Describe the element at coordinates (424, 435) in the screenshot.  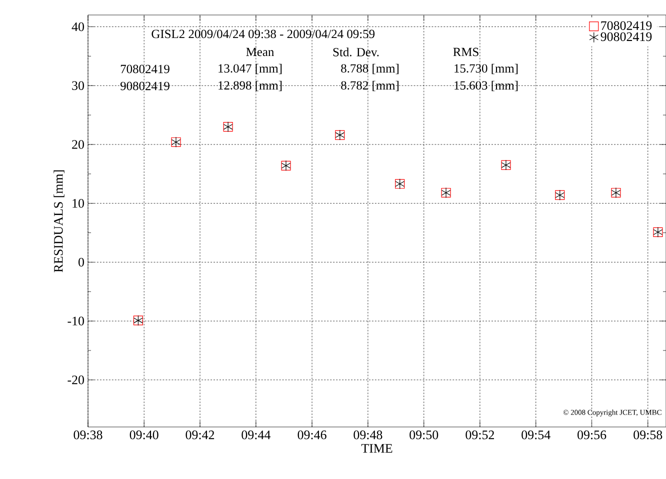
I see `x-tick-label: 09:50` at that location.